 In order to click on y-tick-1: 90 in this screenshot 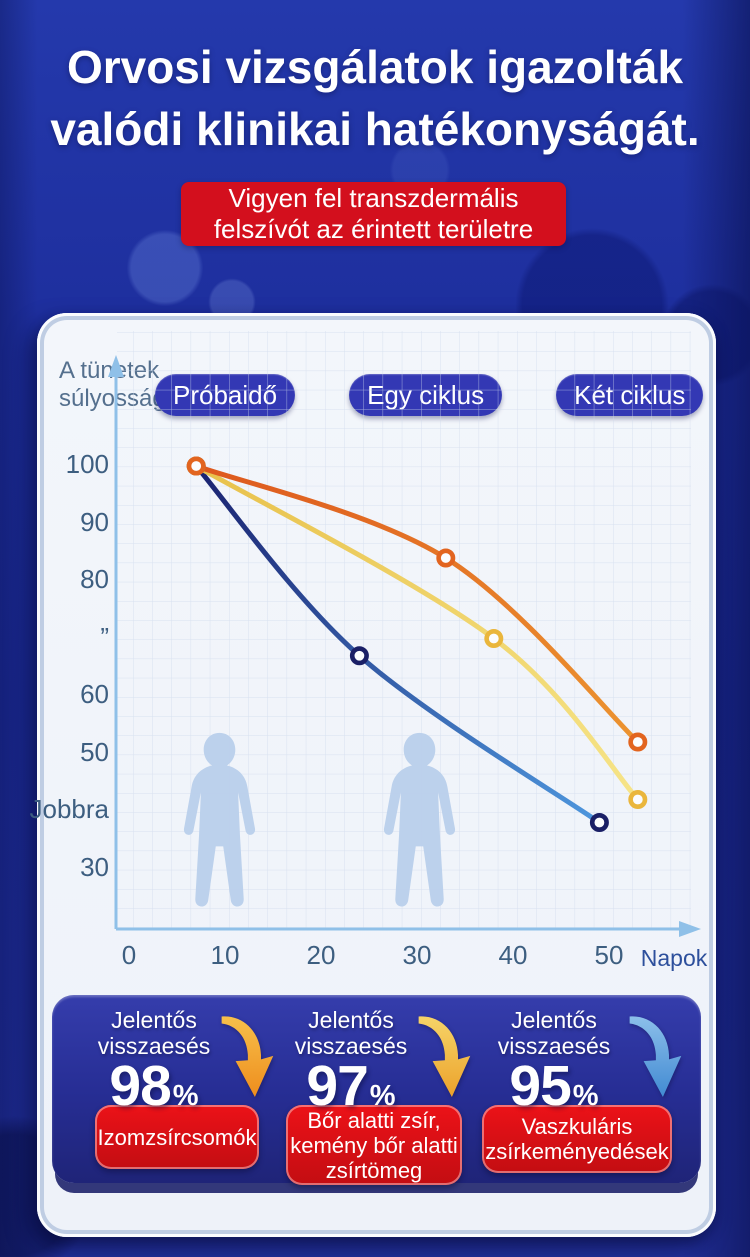, I will do `click(94, 521)`.